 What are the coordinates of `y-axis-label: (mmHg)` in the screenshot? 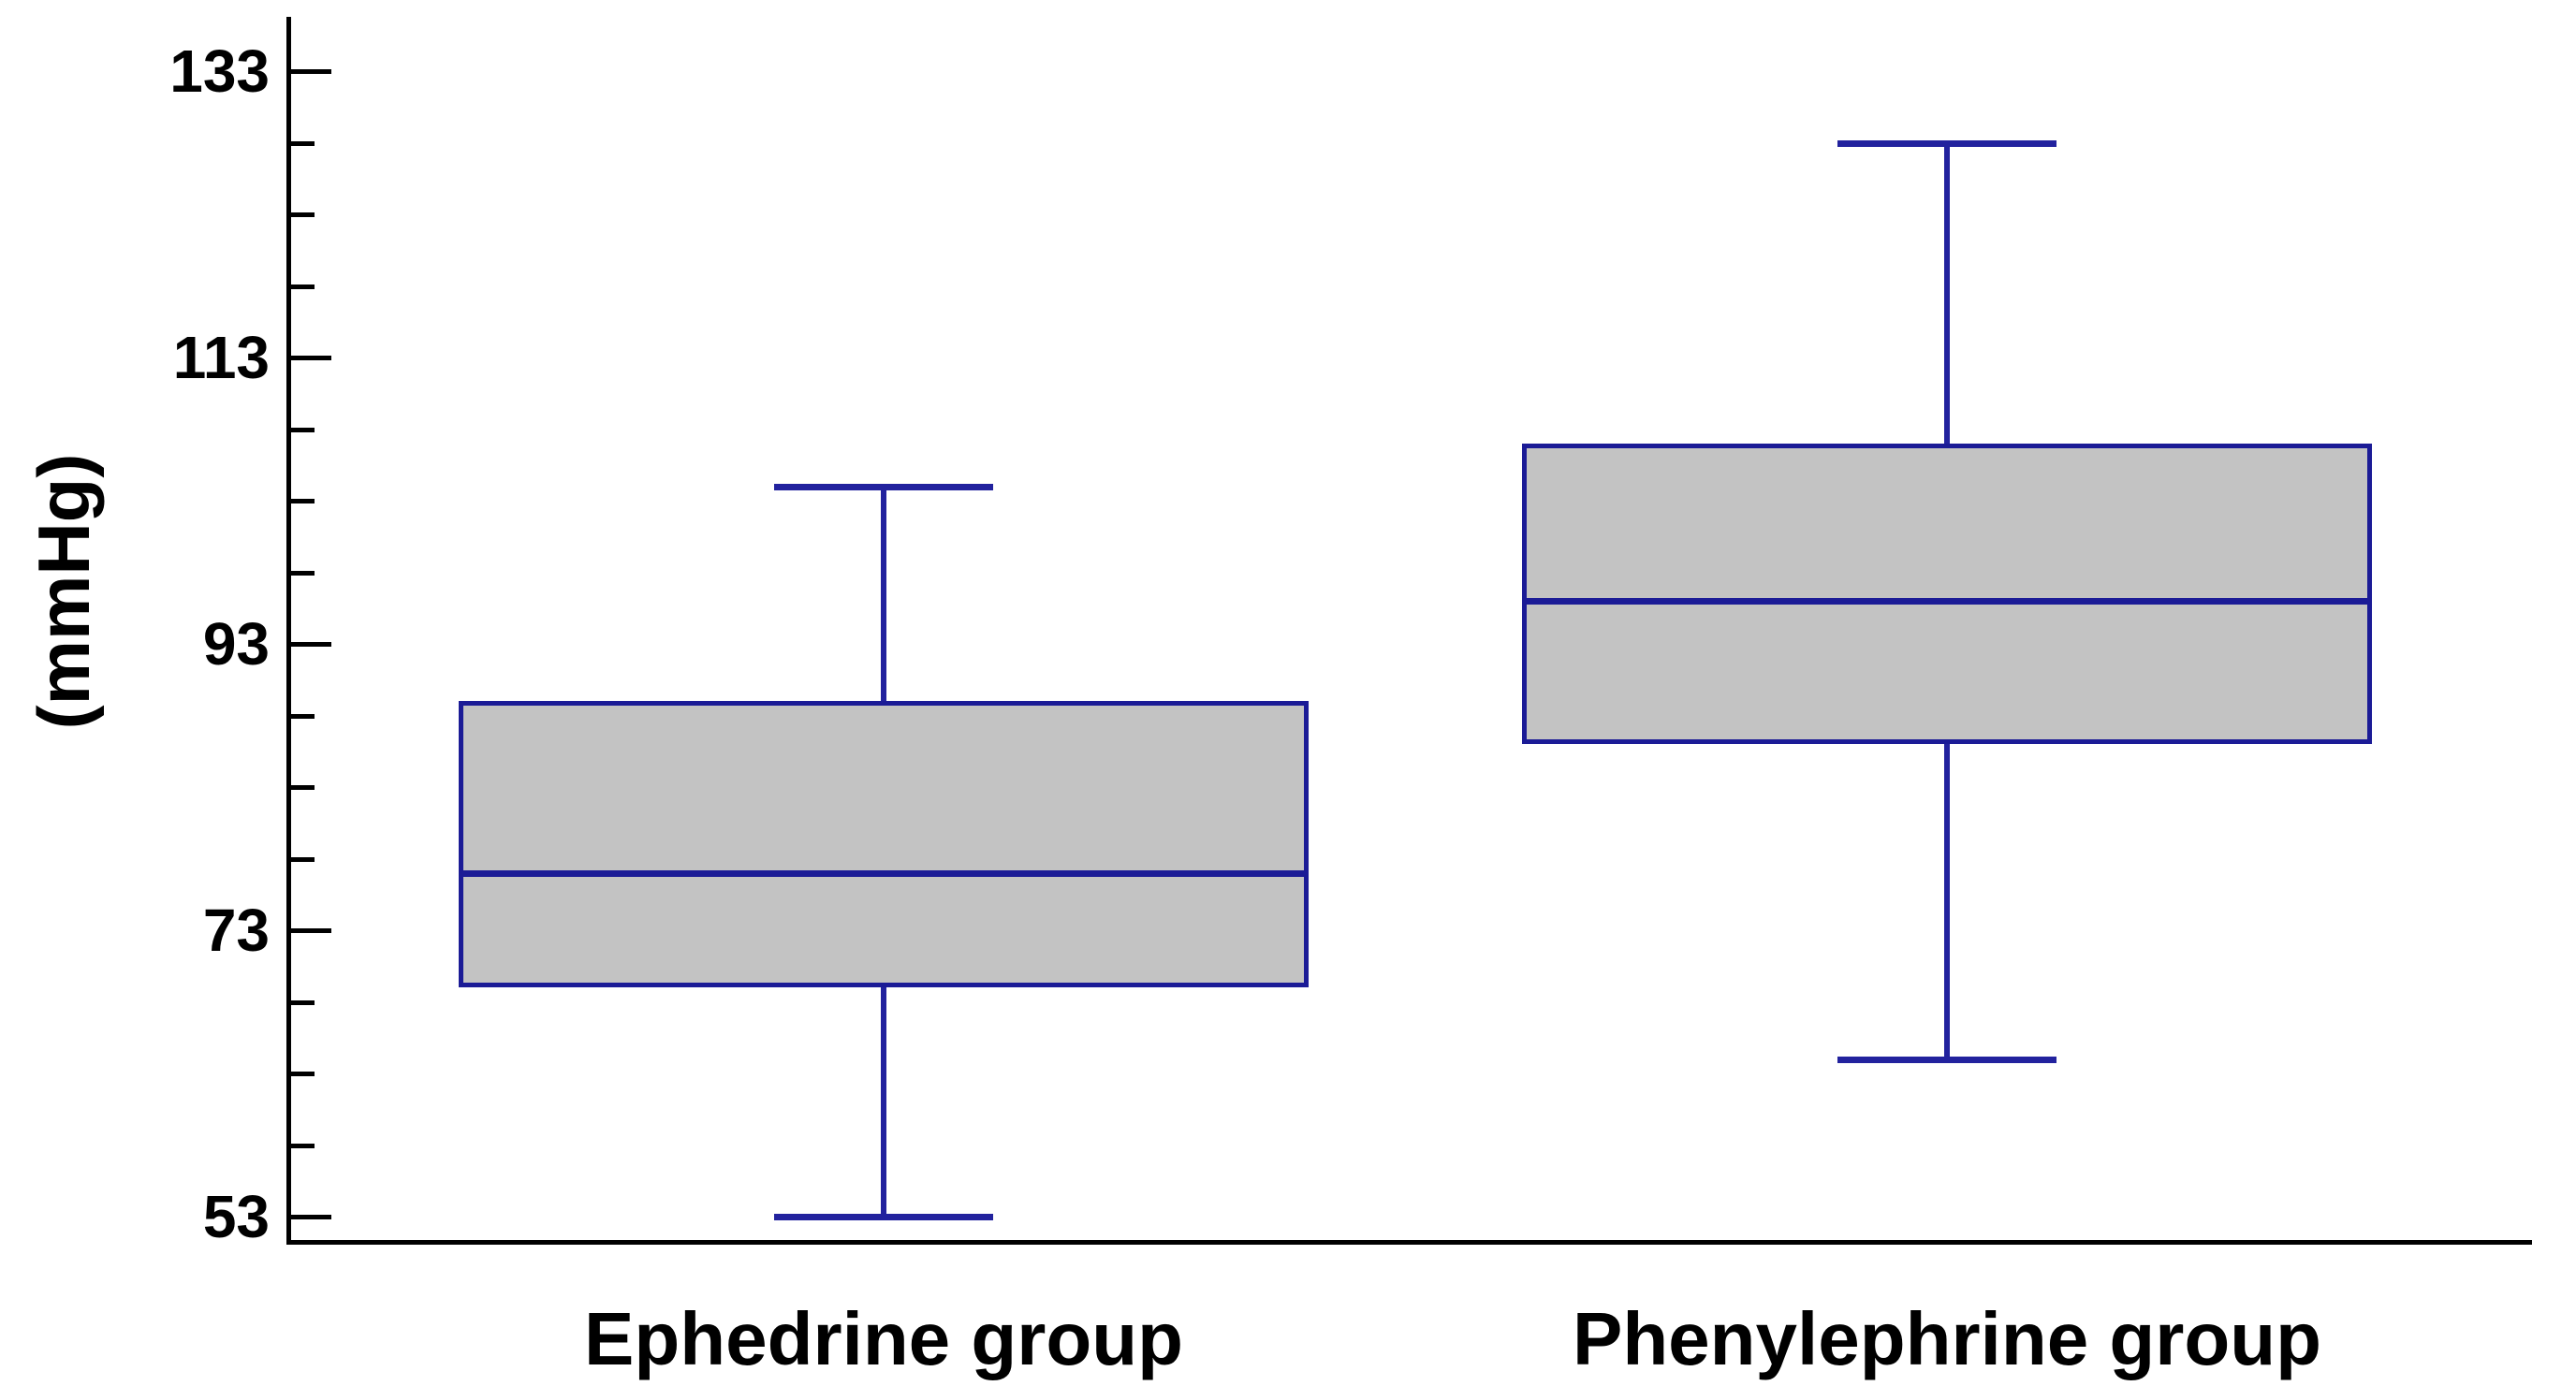 It's located at (63, 591).